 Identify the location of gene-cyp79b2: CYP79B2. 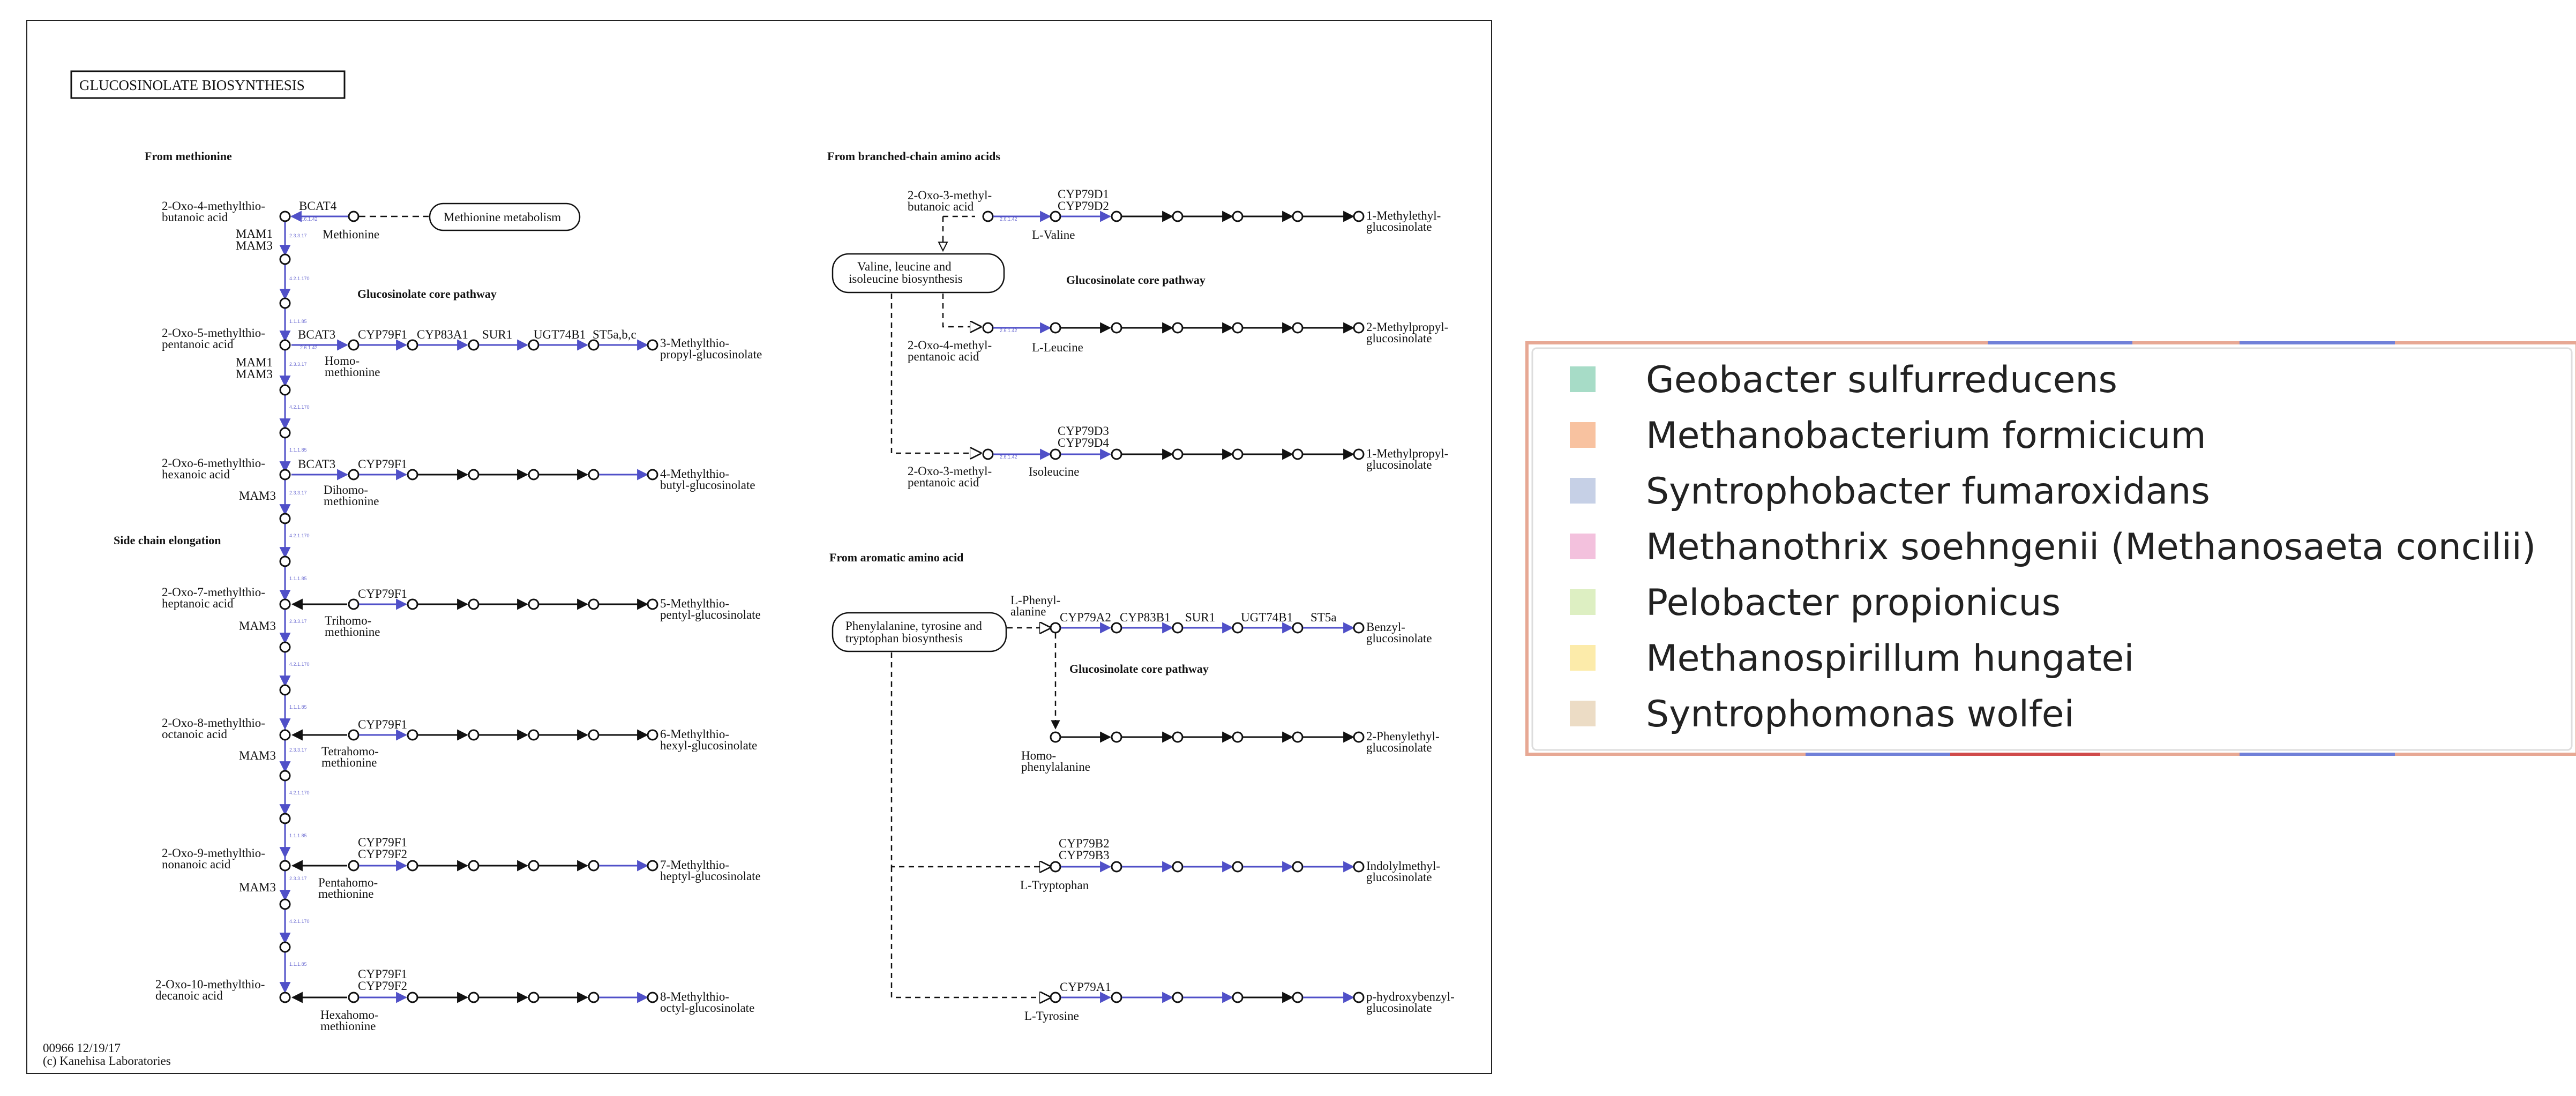
(1084, 843).